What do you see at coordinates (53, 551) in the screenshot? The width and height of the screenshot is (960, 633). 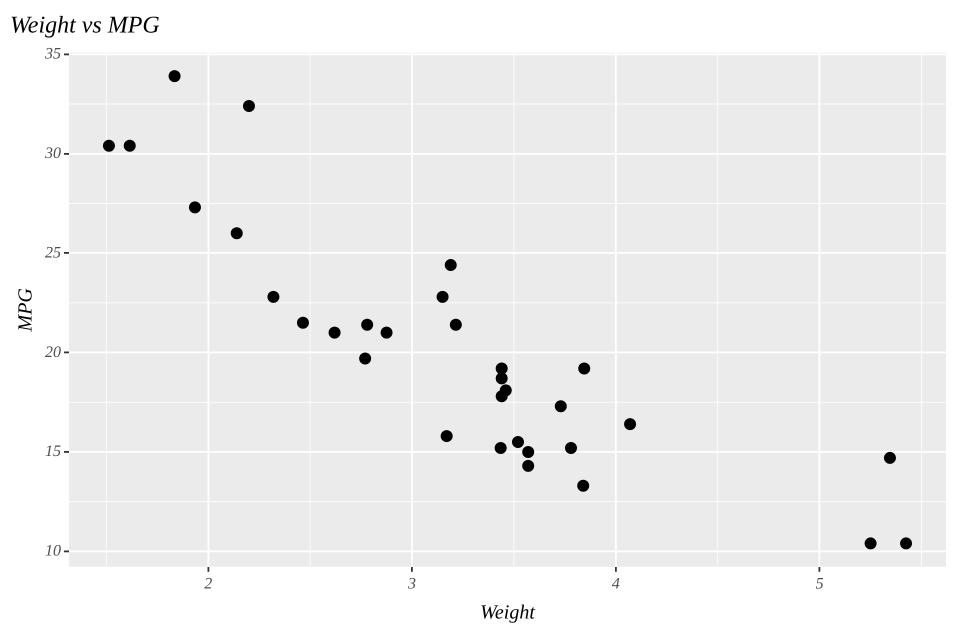 I see `y-tick-label: 10` at bounding box center [53, 551].